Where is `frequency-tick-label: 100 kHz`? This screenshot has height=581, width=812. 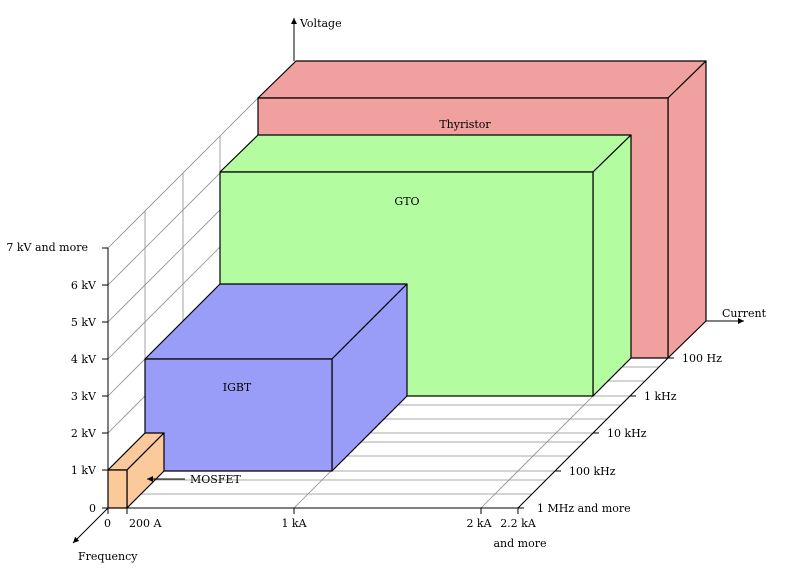
frequency-tick-label: 100 kHz is located at coordinates (592, 471).